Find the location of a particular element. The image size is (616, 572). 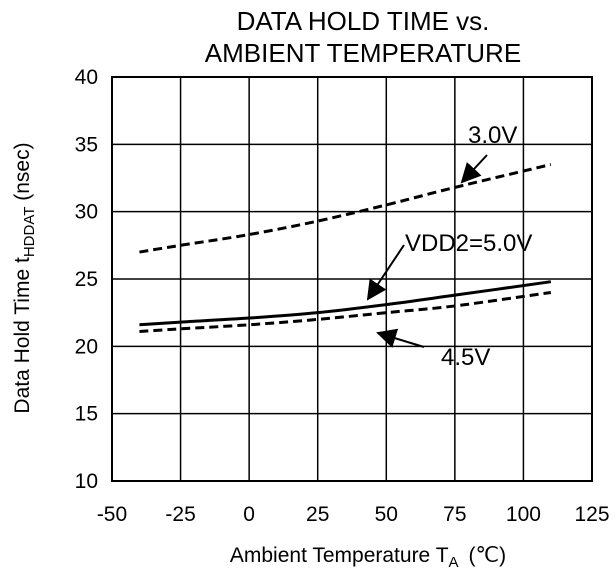

annotation-4-5v-arrow is located at coordinates (400, 338).